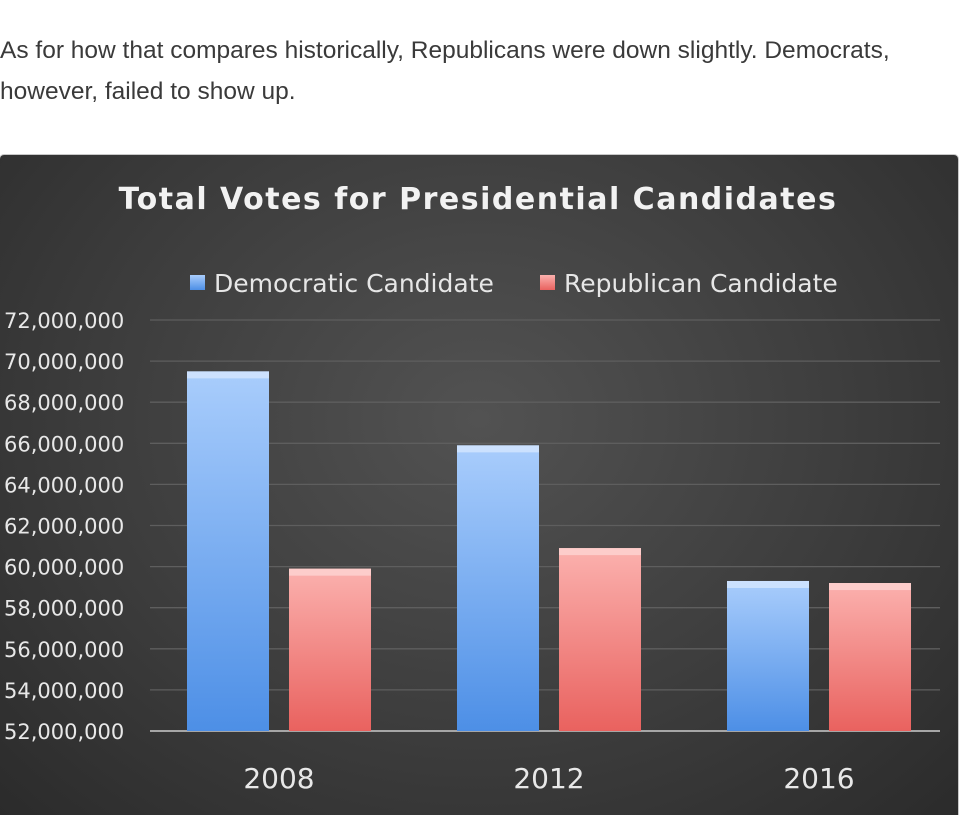 The image size is (960, 815). I want to click on x-category-label: 2012, so click(548, 778).